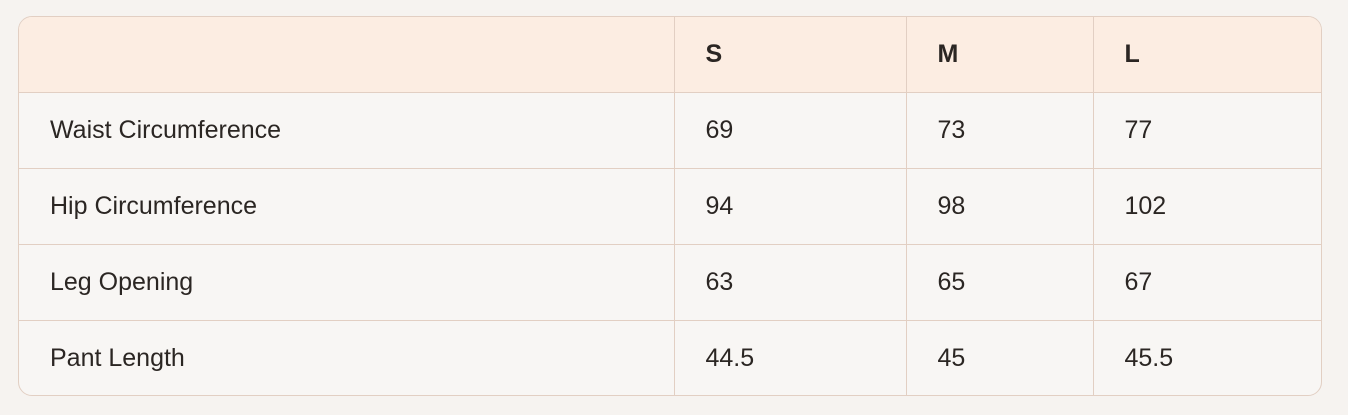  I want to click on cell-s: 69, so click(790, 130).